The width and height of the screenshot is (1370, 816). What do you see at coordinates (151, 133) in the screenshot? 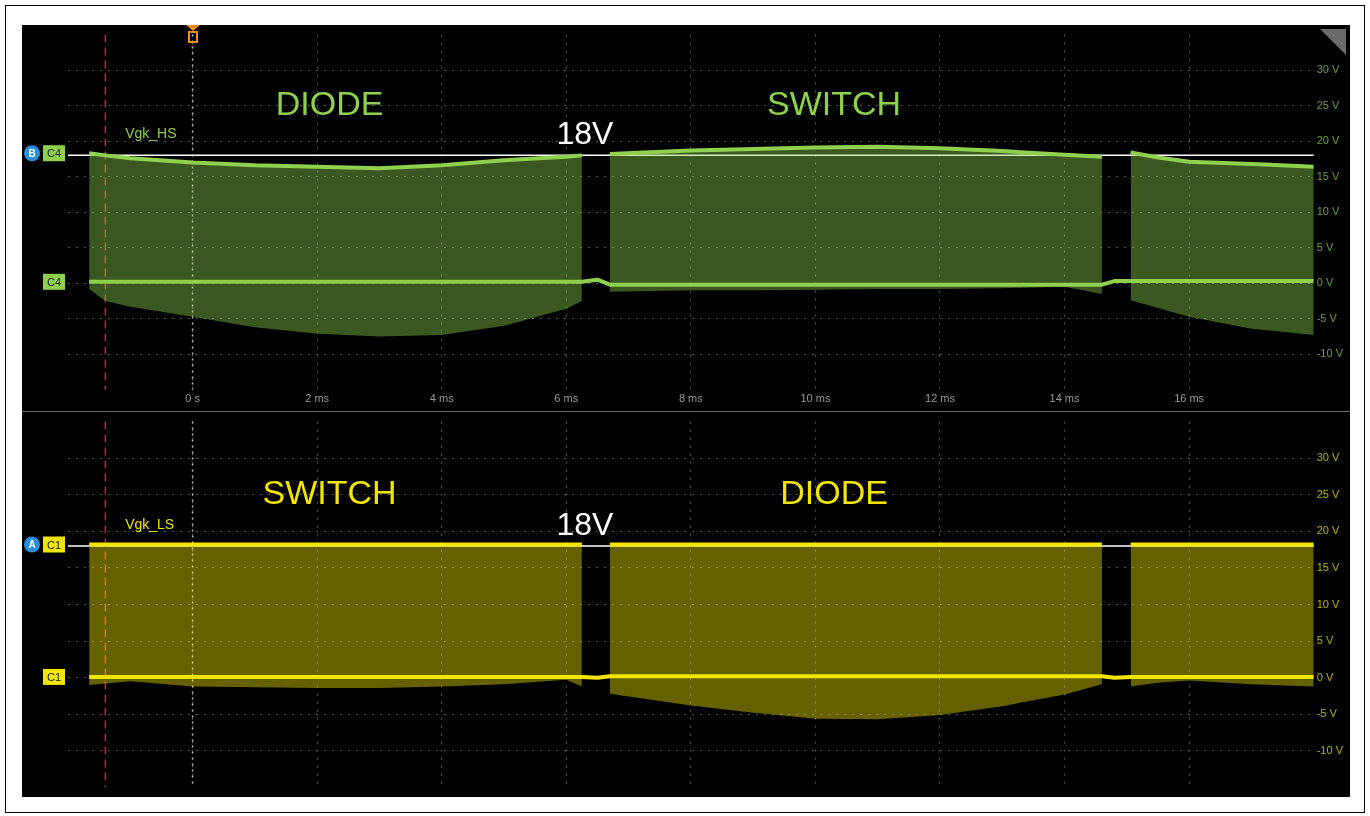
I see `series-label: Vgk_HS` at bounding box center [151, 133].